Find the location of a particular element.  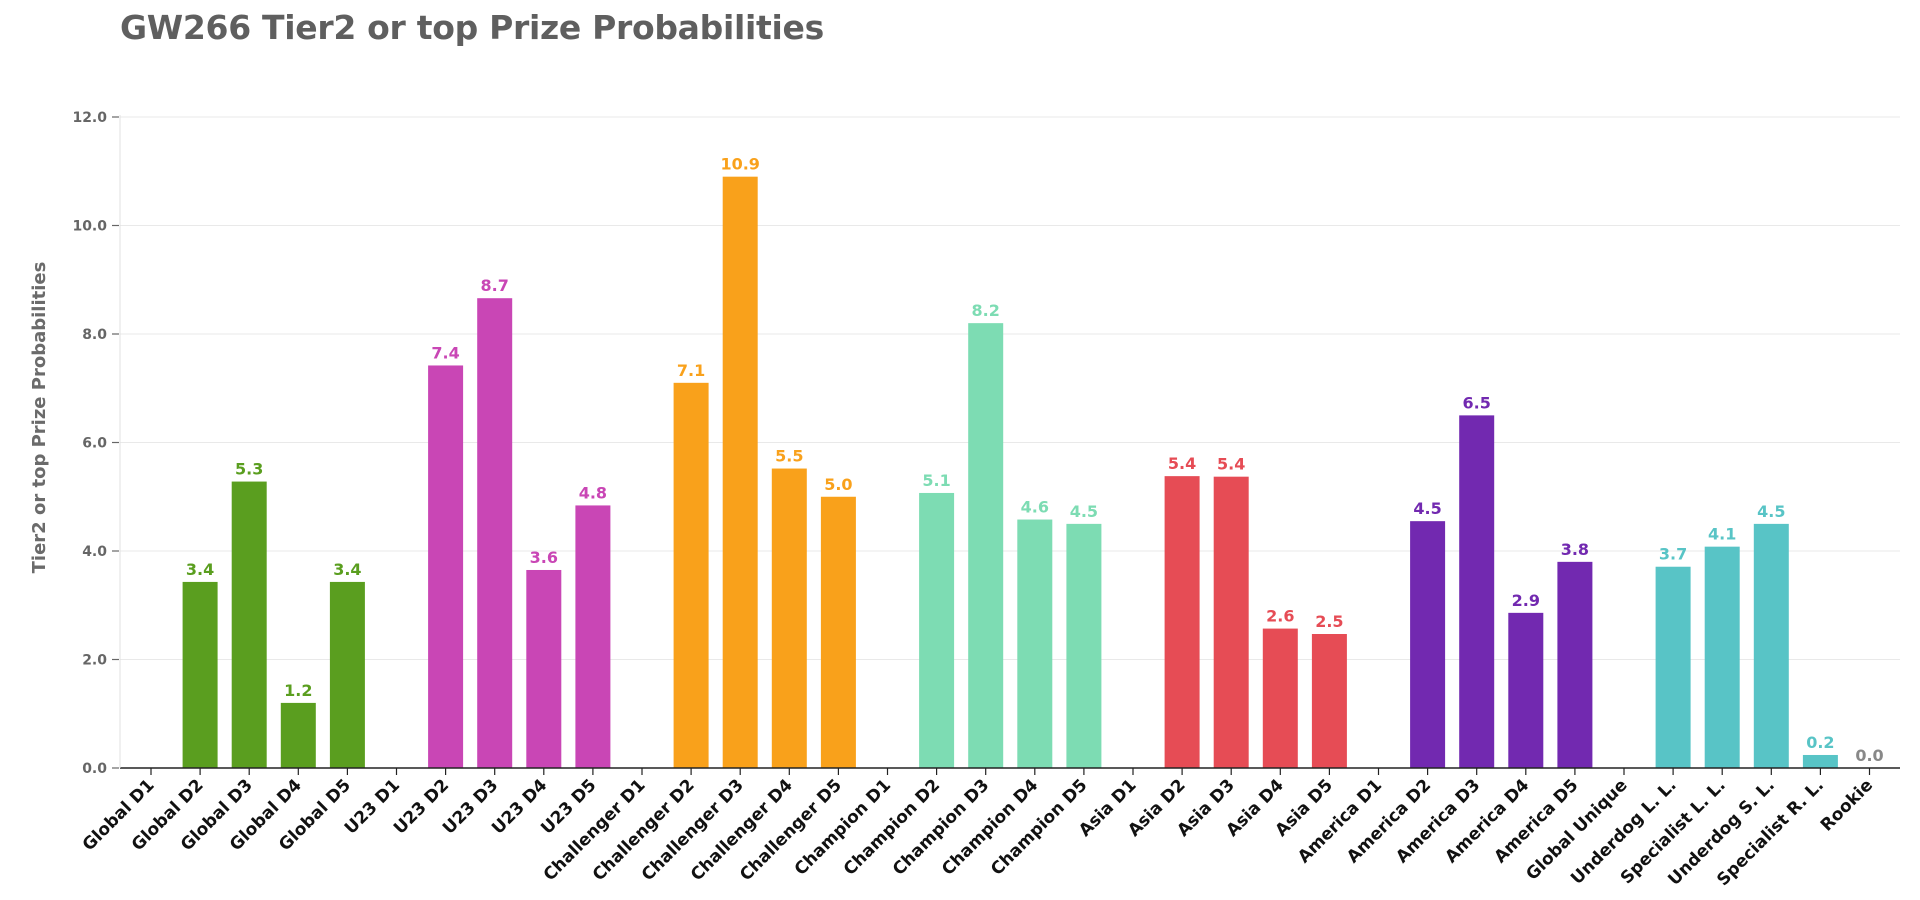

data-label: 5.0 is located at coordinates (838, 484).